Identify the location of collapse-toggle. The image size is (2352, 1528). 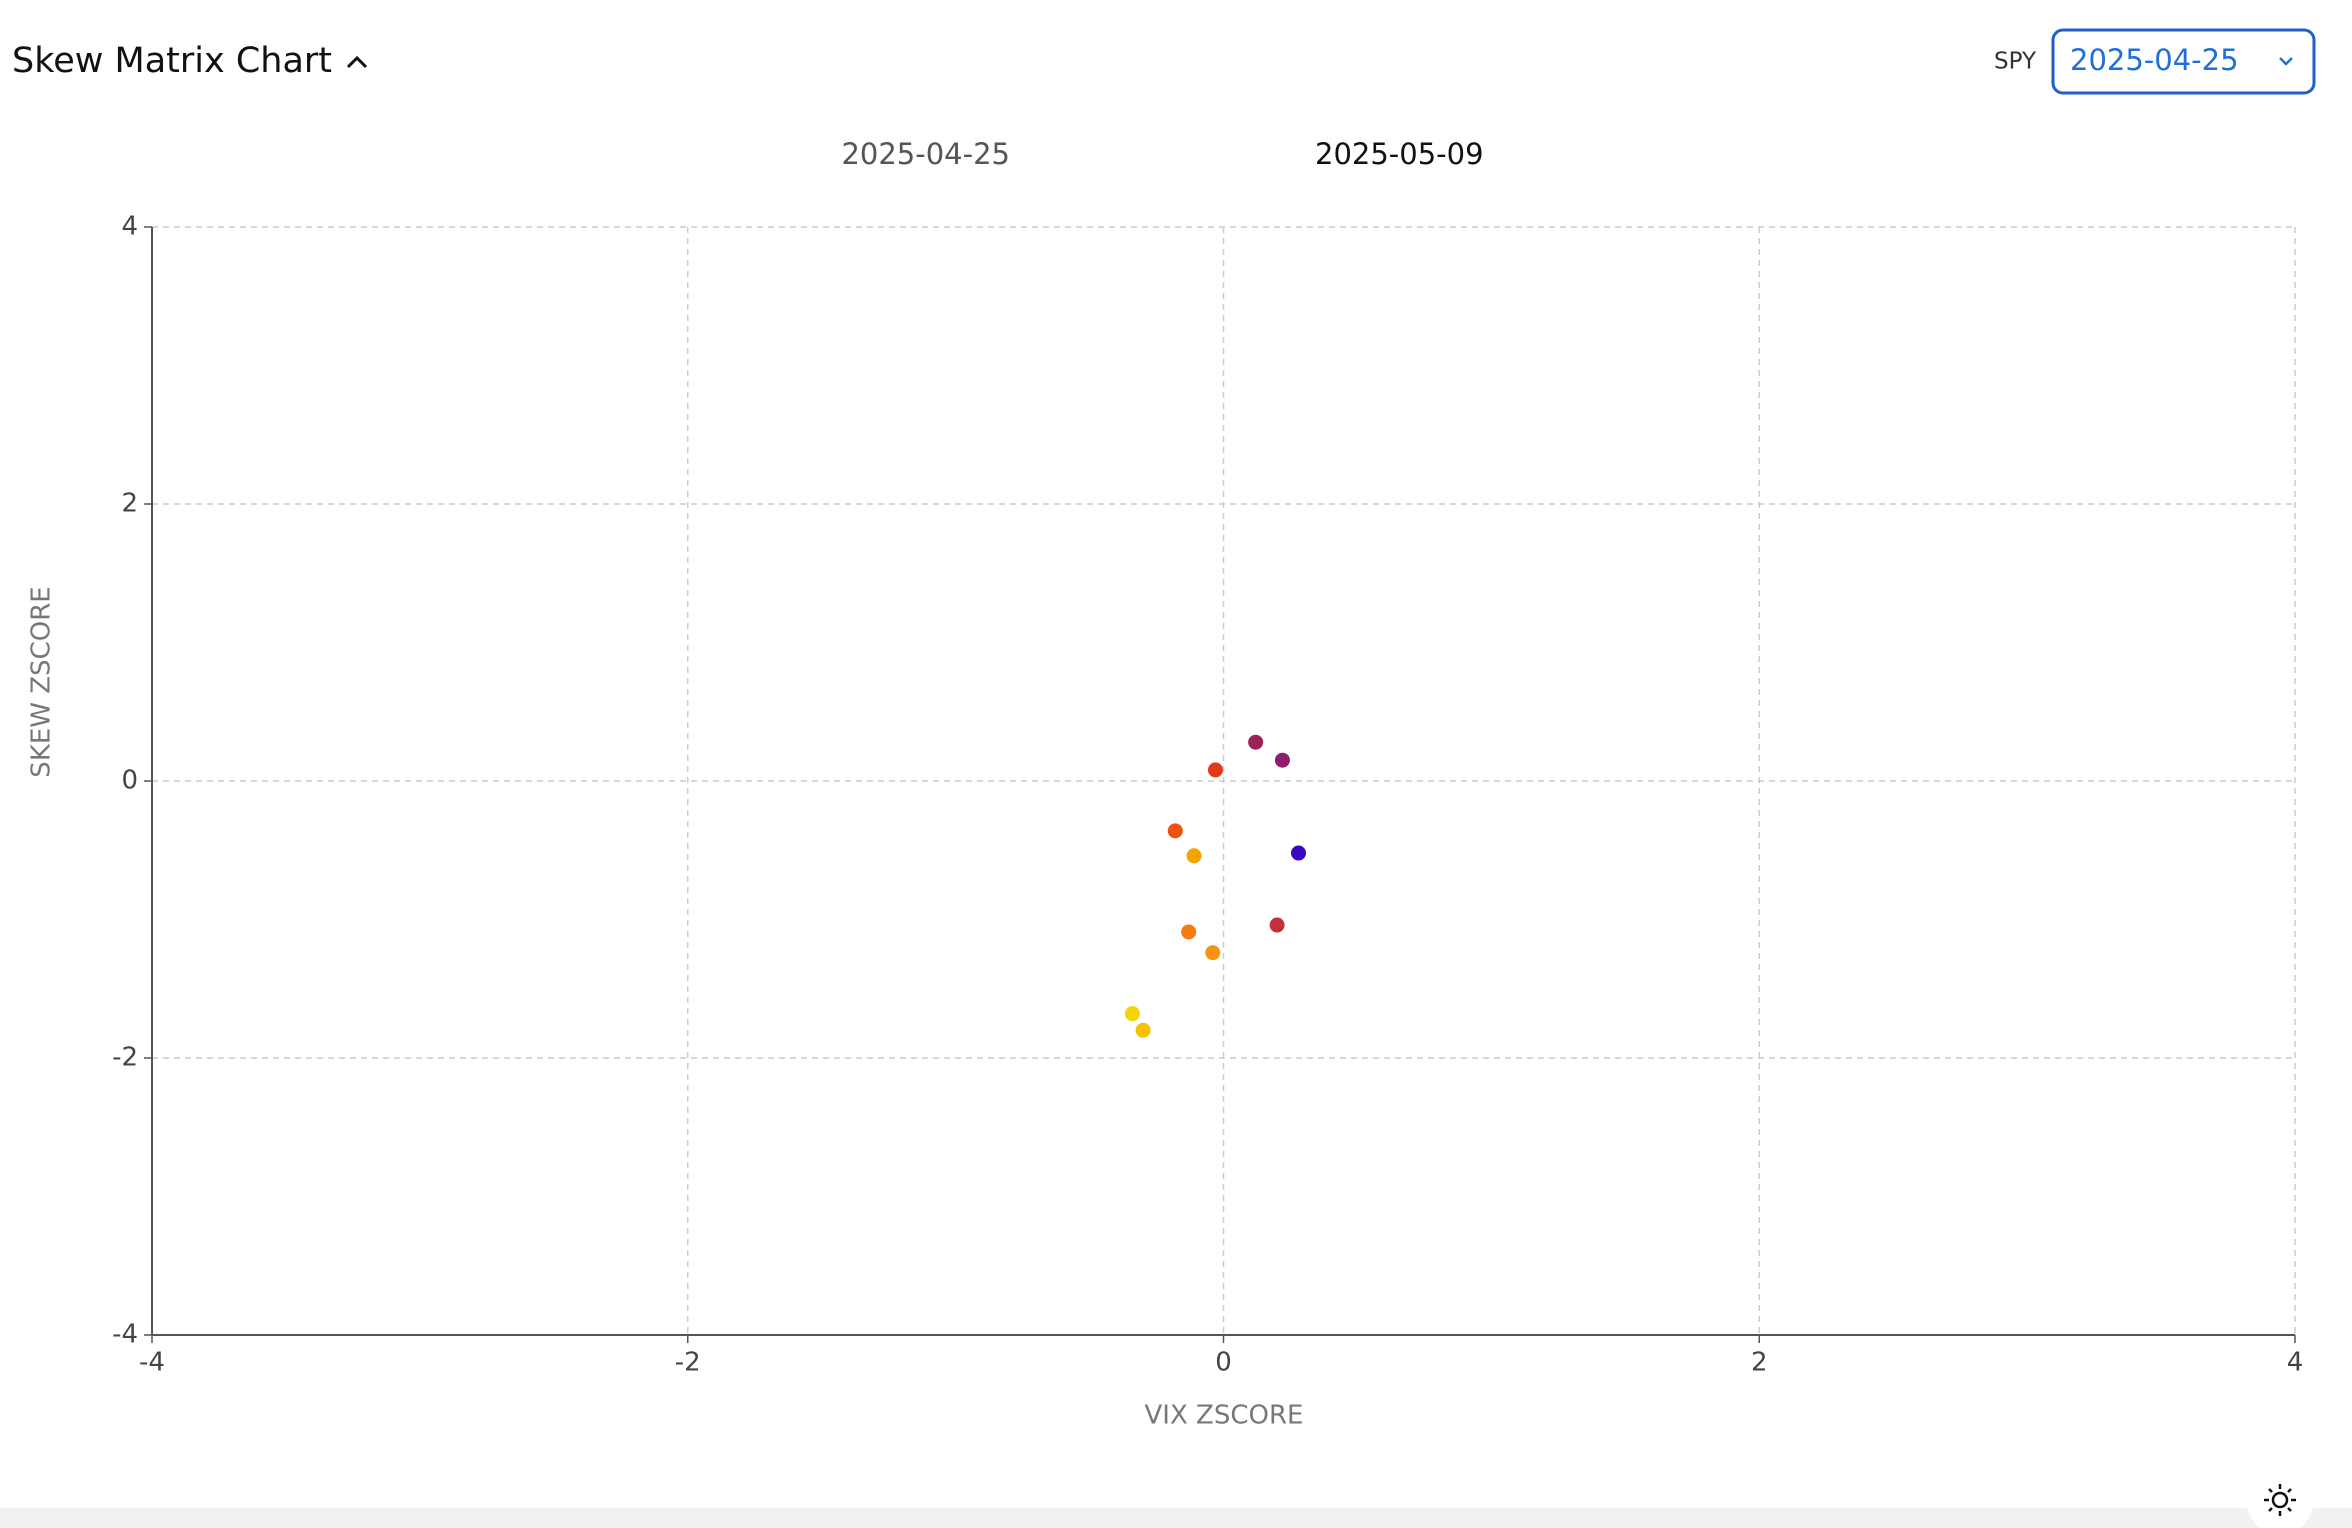
(357, 62).